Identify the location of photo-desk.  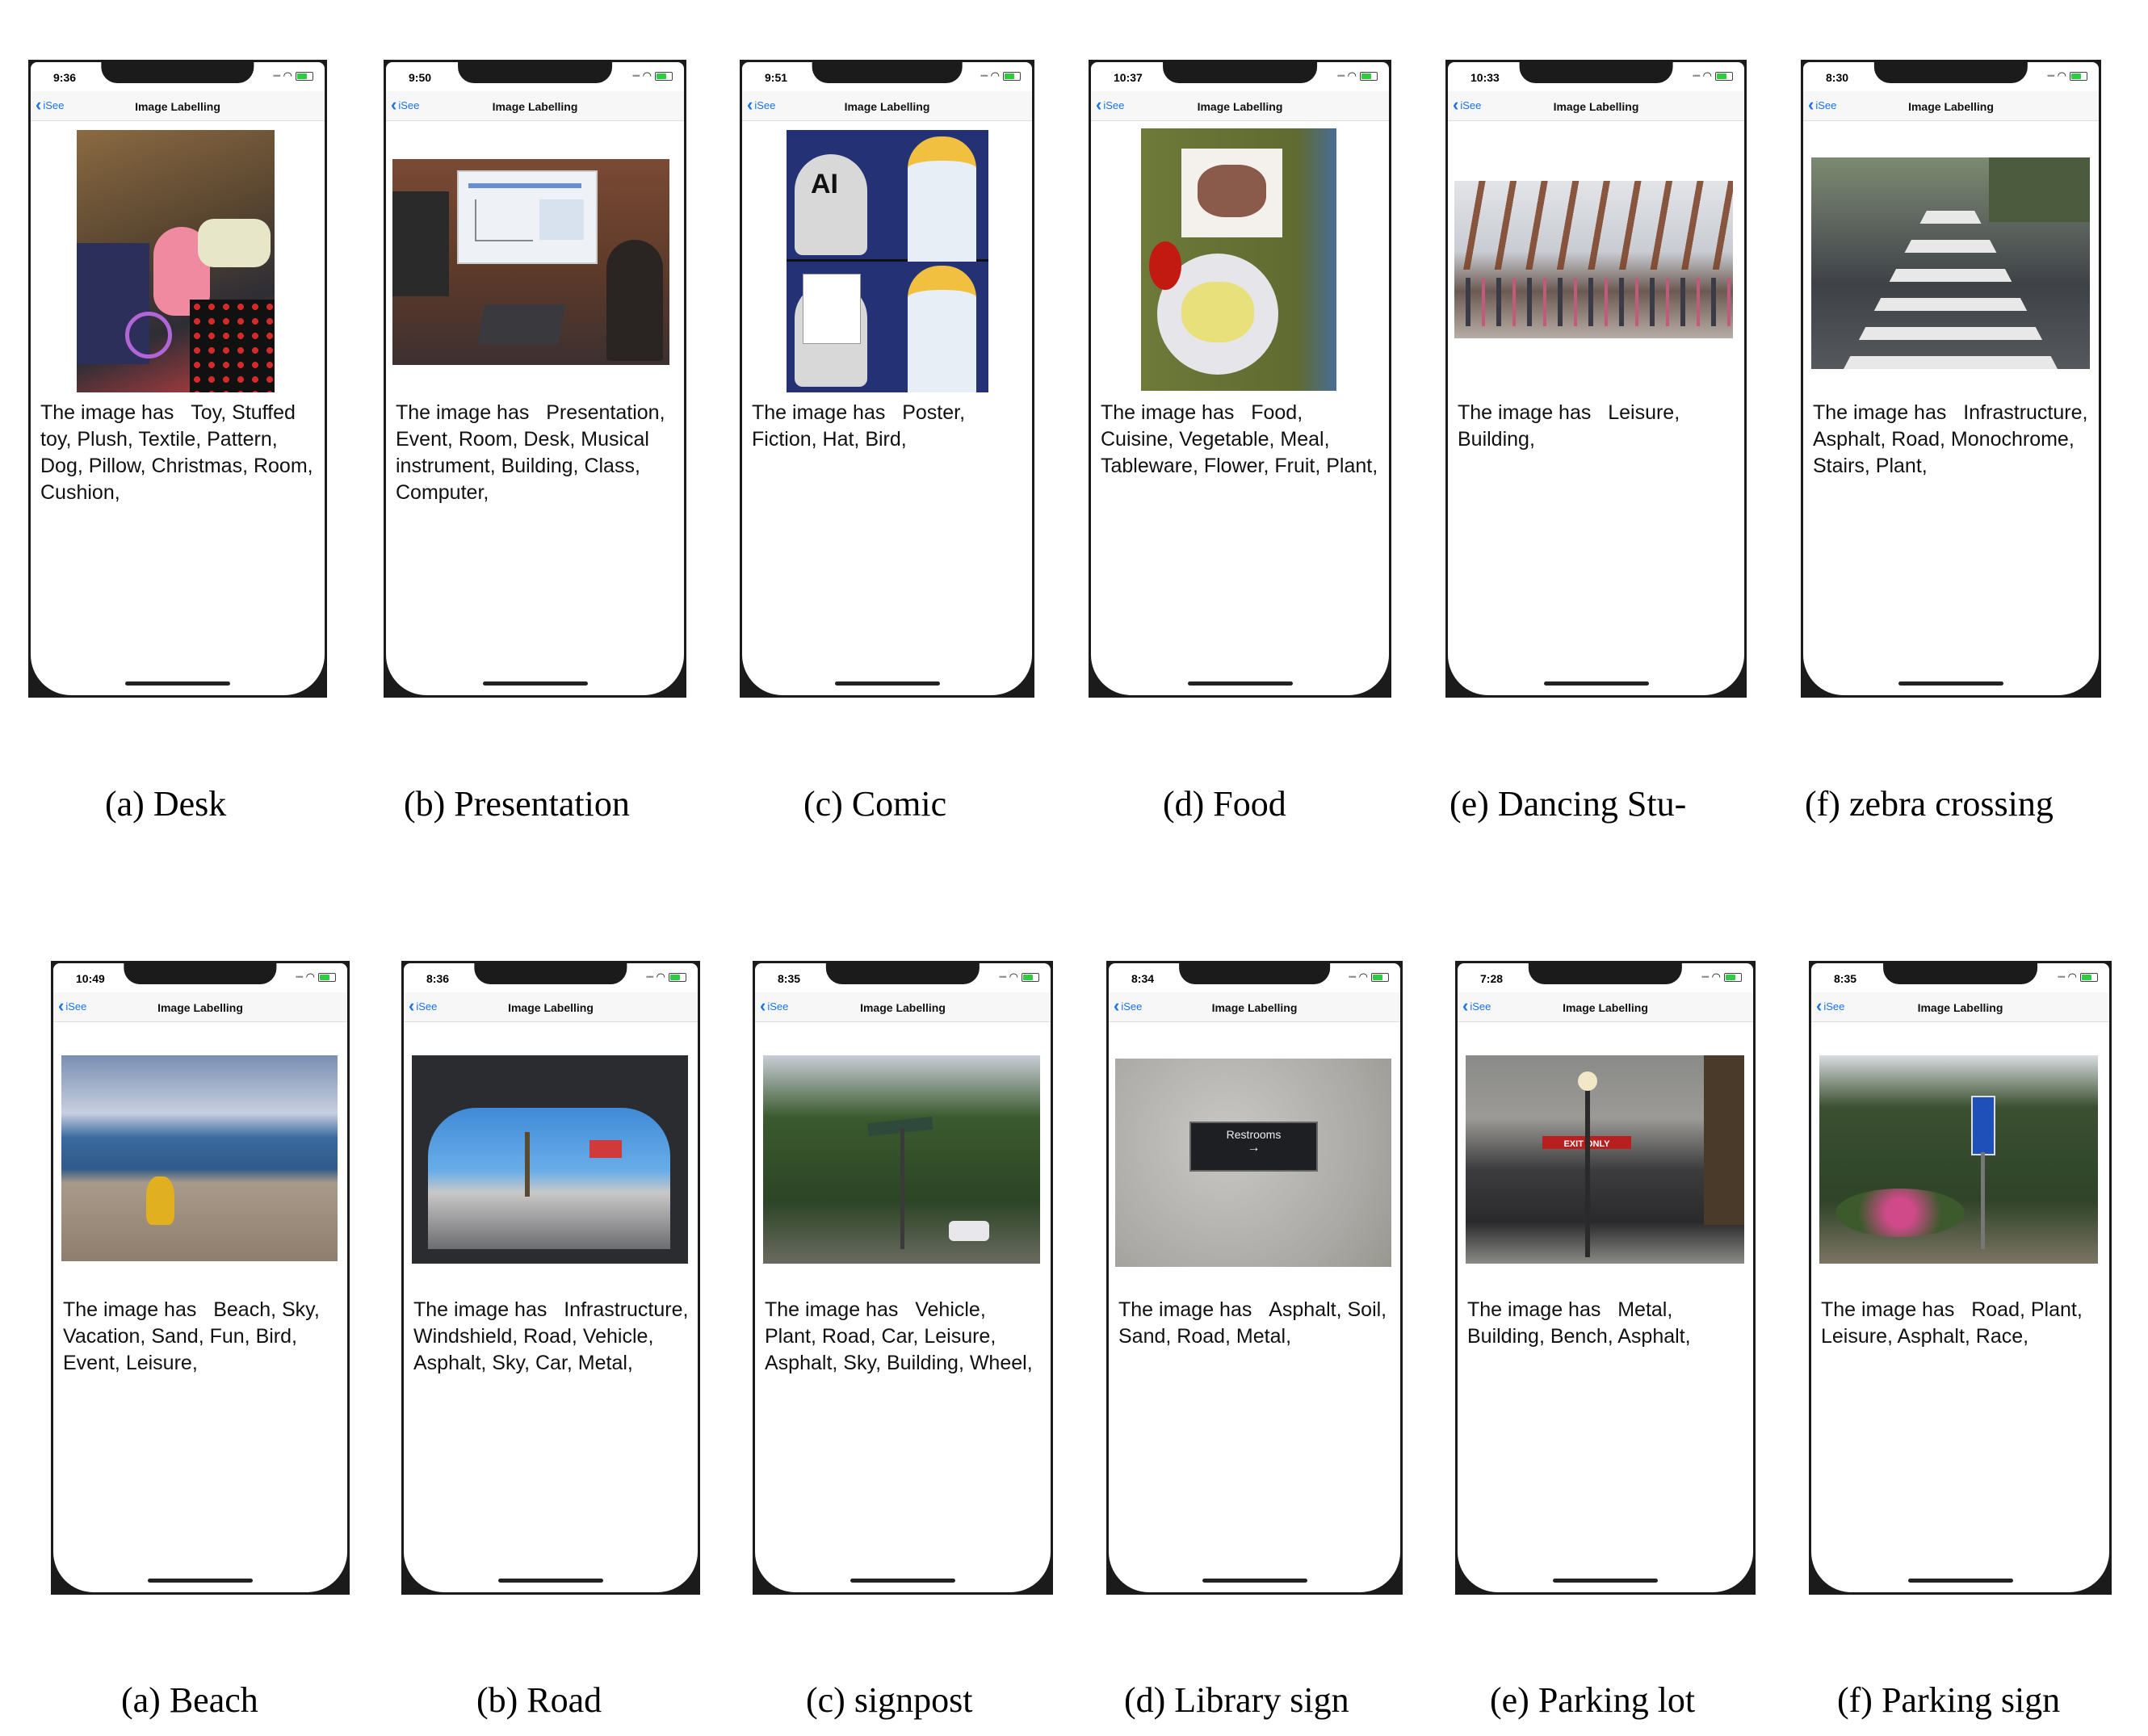
(176, 261).